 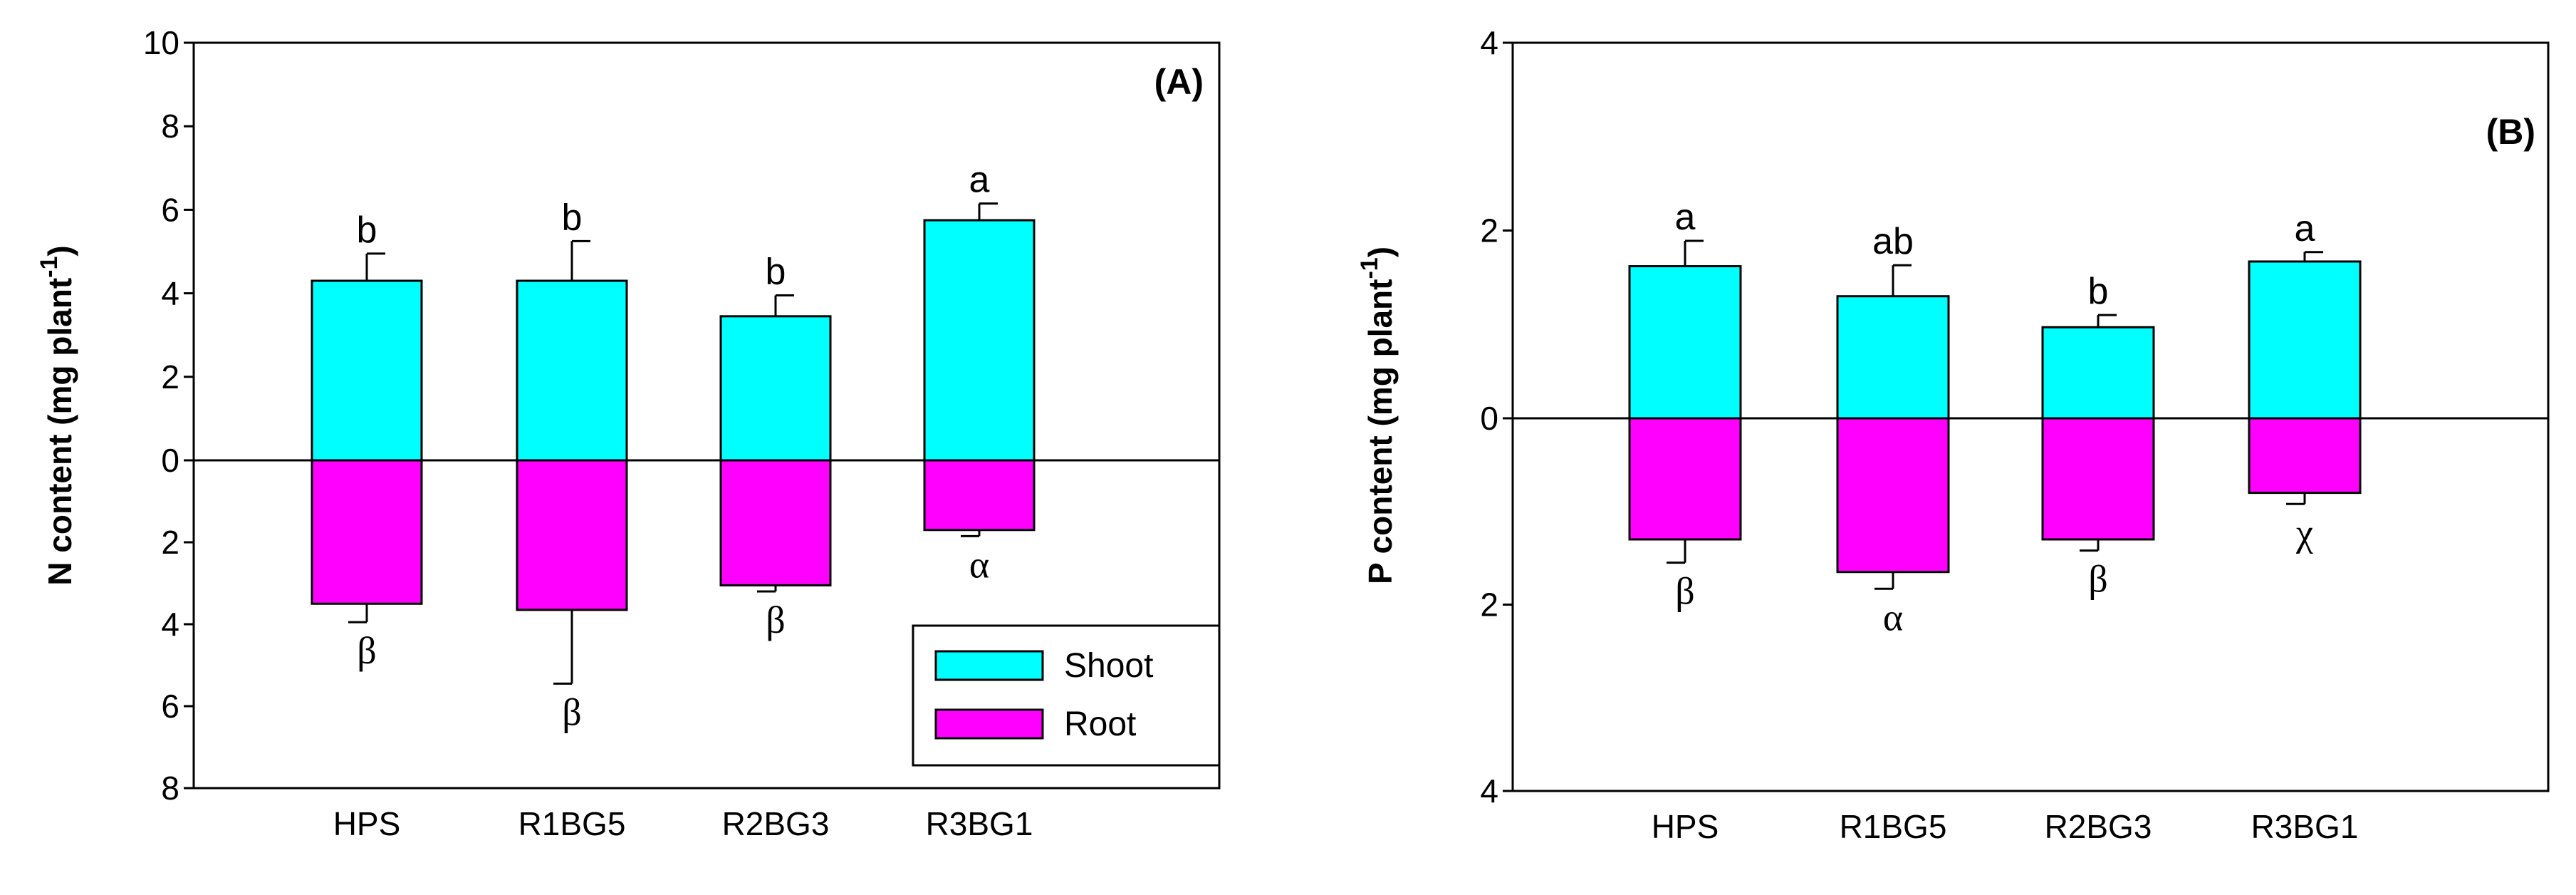 I want to click on chart-a-y-label-sup: -1, so click(x=50, y=268).